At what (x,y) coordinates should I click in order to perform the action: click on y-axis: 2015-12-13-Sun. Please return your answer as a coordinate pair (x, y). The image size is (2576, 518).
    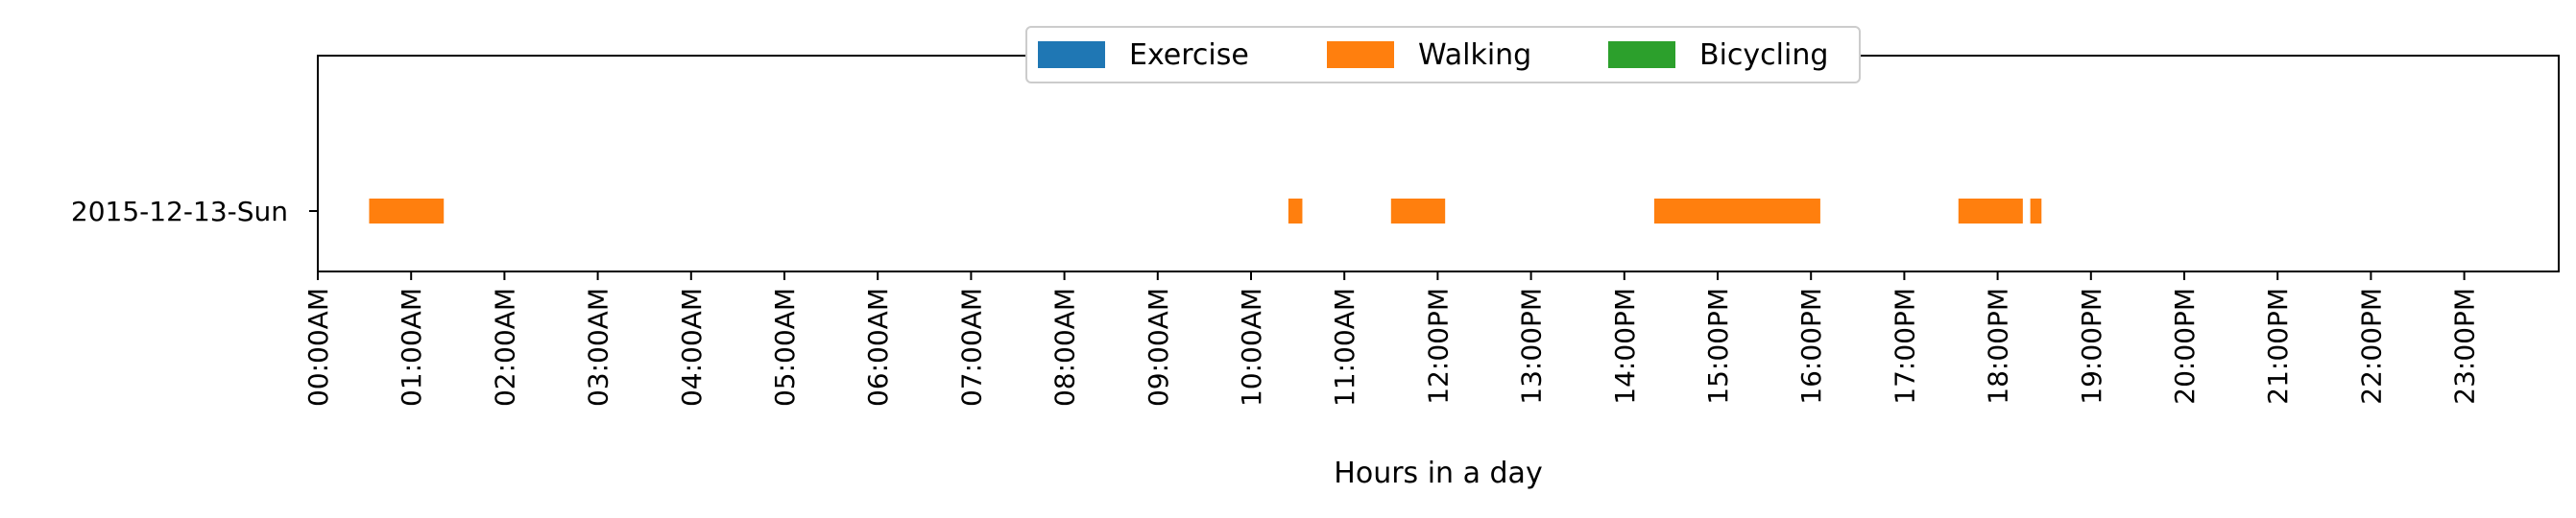
    Looking at the image, I should click on (194, 211).